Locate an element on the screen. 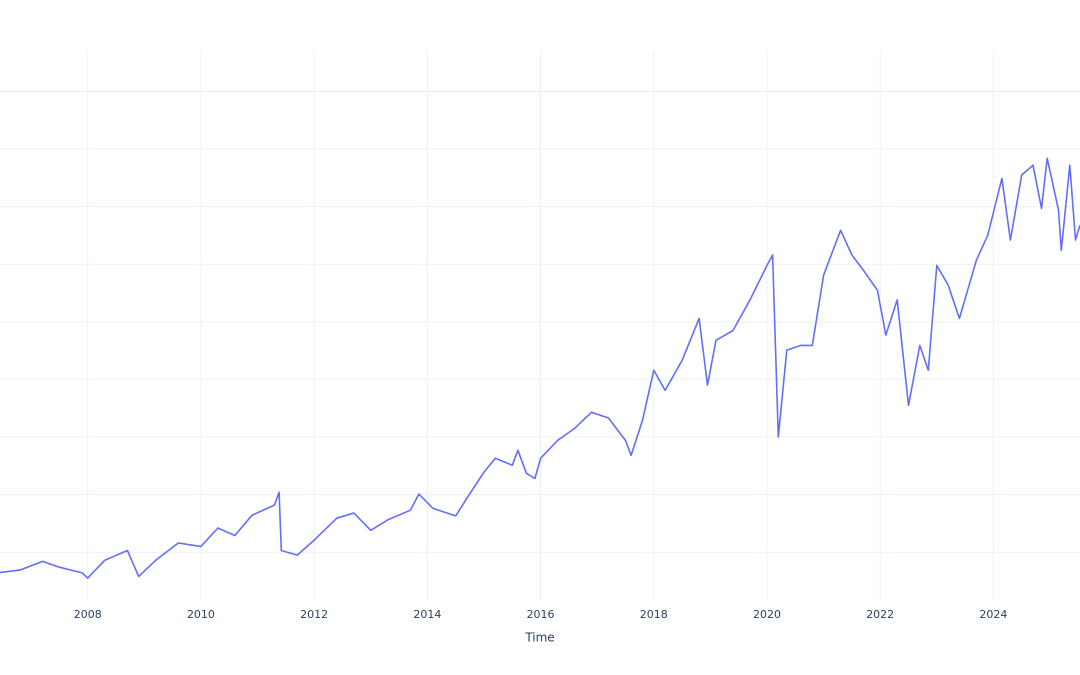  x-tick-label: 2014 is located at coordinates (427, 614).